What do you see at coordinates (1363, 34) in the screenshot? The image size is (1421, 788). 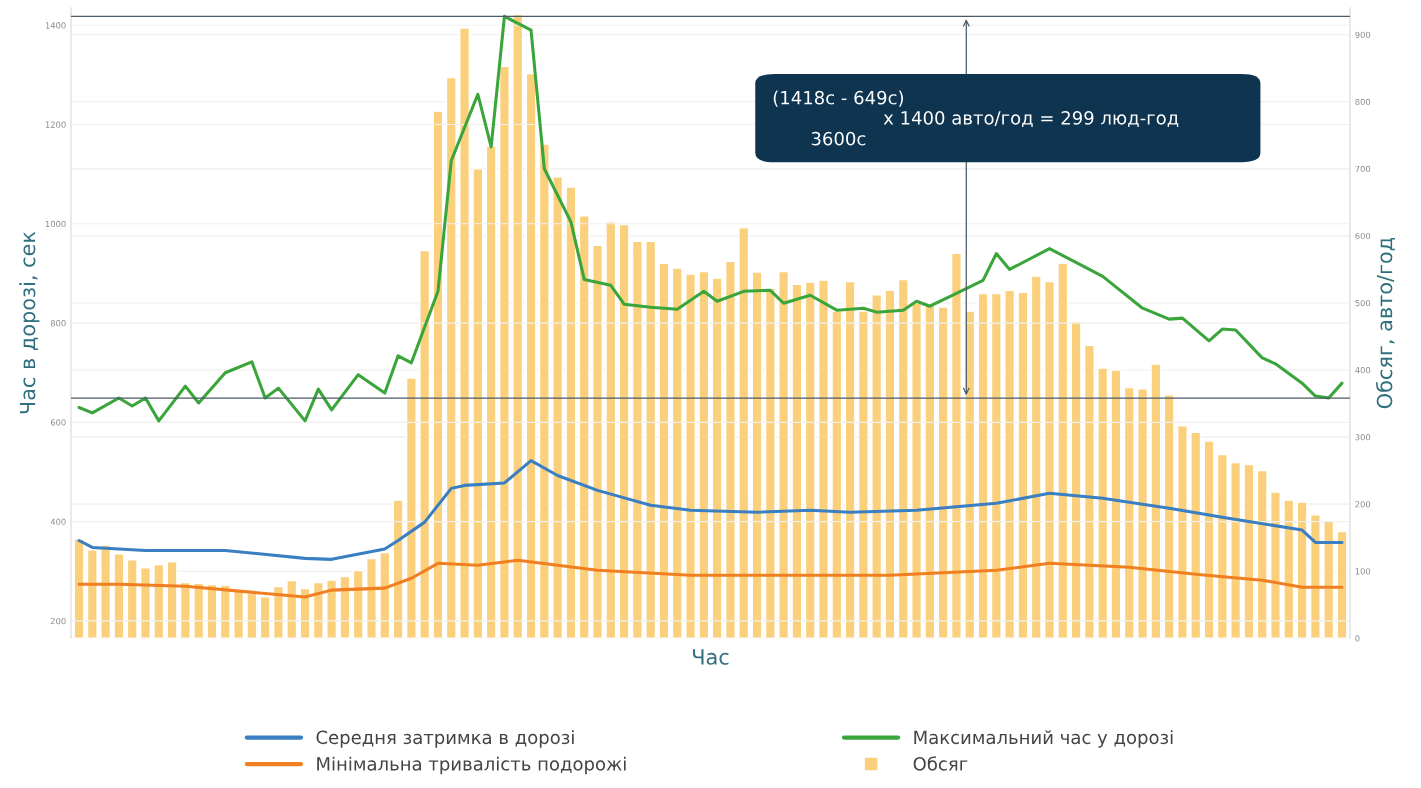 I see `y2-tick-label: 900` at bounding box center [1363, 34].